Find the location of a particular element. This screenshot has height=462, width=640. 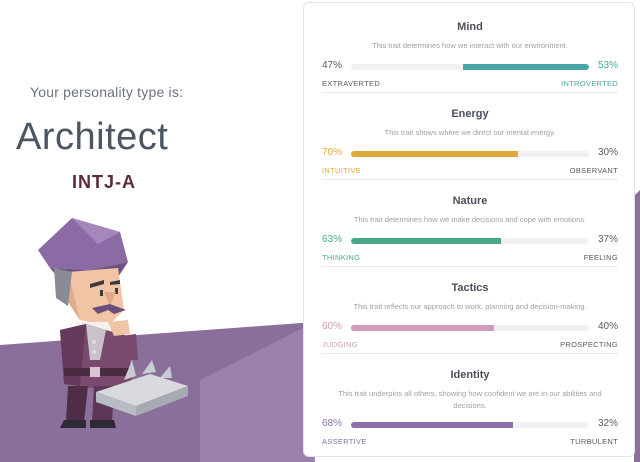

trait-title: Nature is located at coordinates (470, 201).